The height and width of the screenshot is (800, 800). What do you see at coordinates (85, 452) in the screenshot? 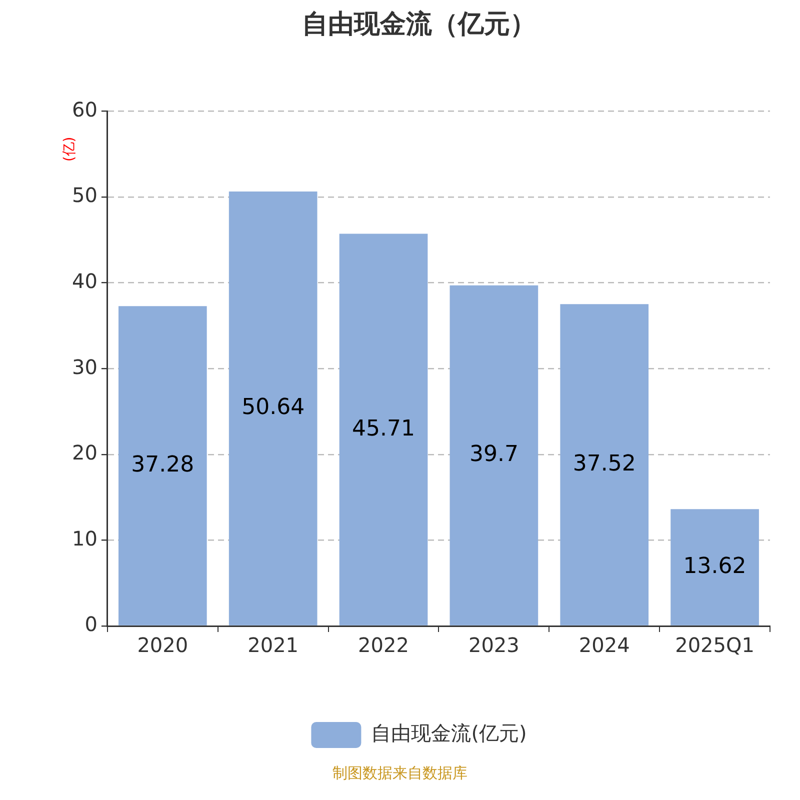
I see `y-tick-label: 20` at bounding box center [85, 452].